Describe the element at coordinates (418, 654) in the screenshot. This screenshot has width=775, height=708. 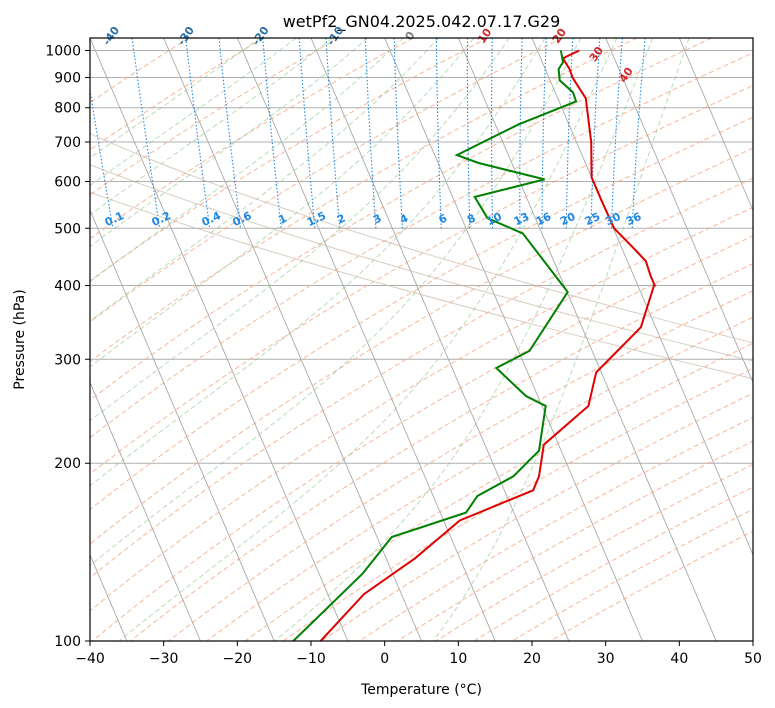
I see `x-axis-ticks: −40 −30 −20 −10 0 10 20 30 40 50` at that location.